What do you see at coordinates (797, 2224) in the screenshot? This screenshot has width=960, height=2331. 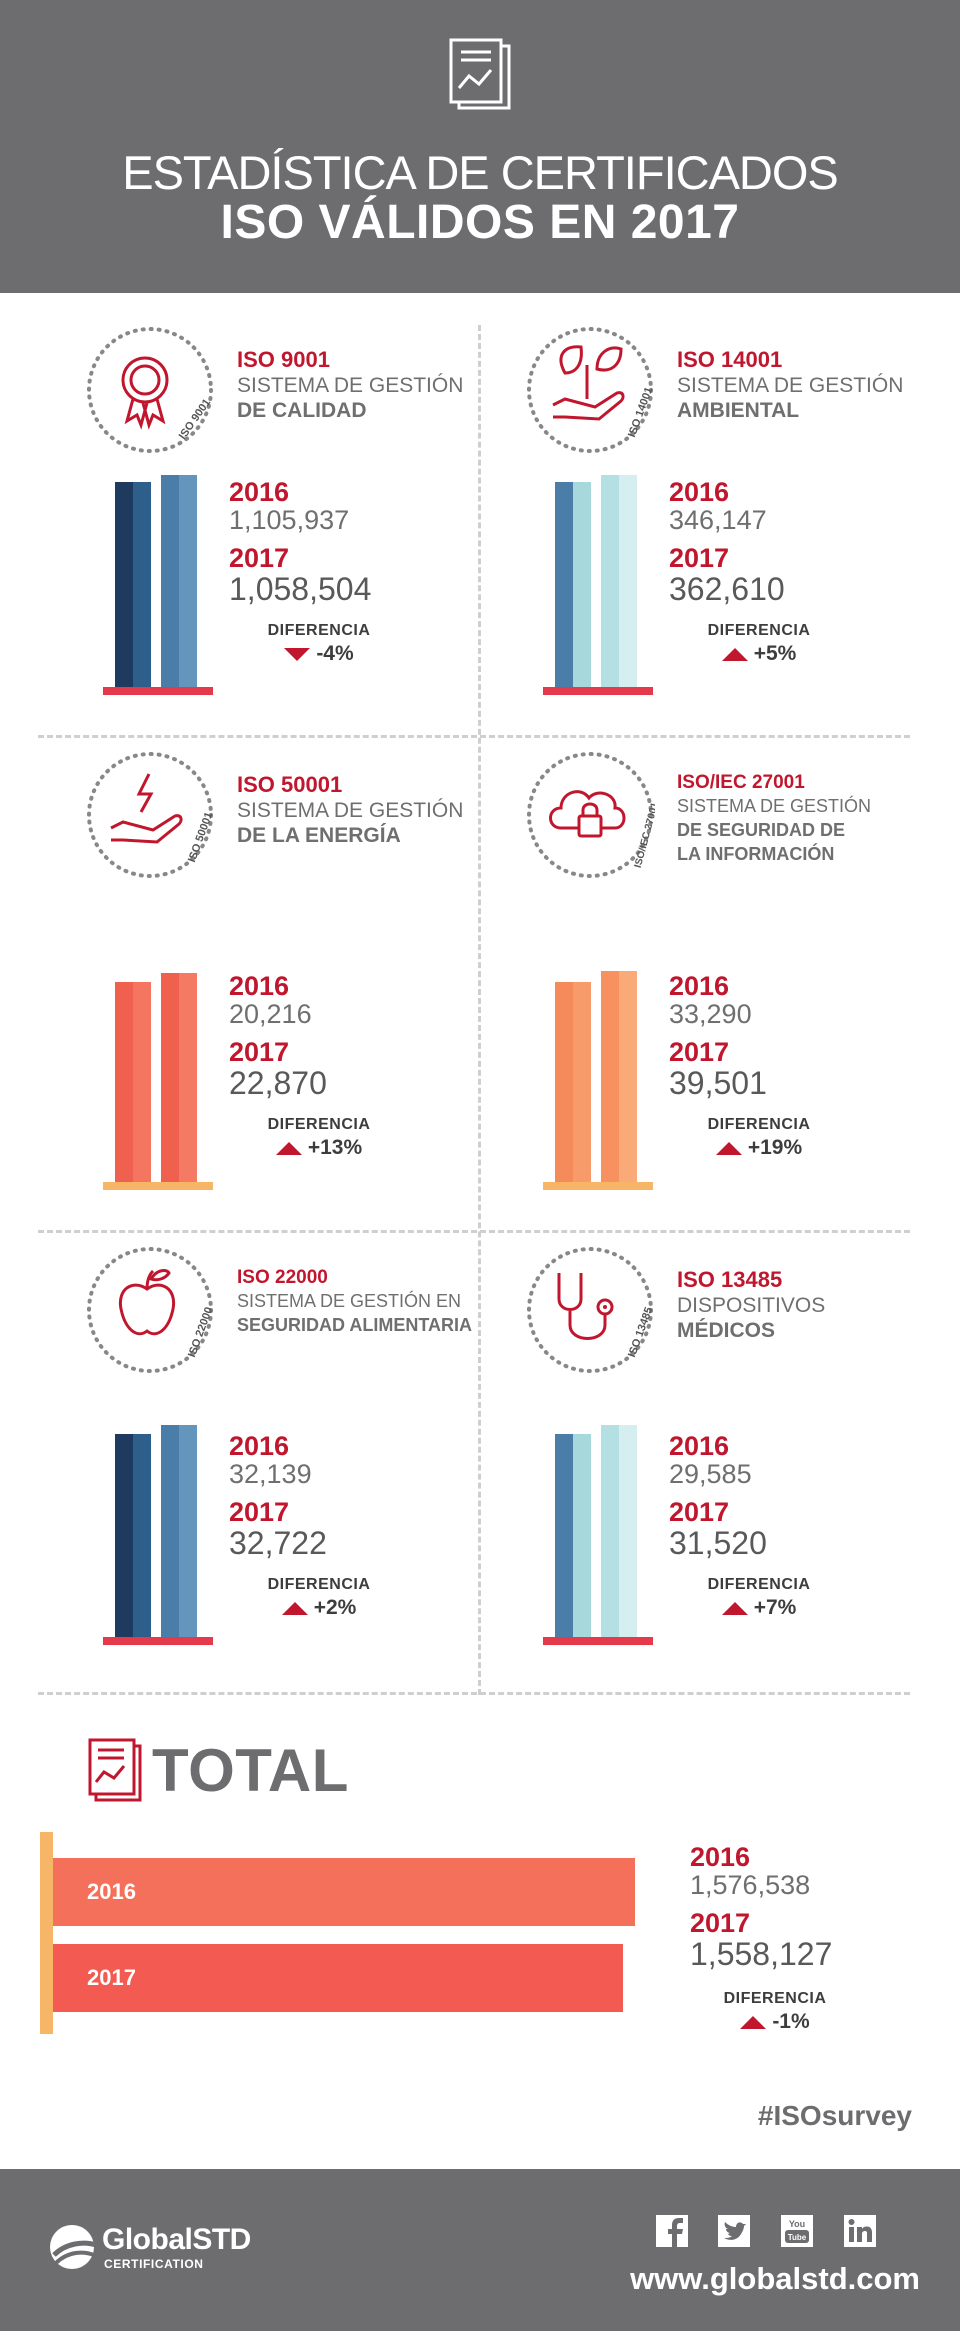 I see `svg-text: You` at bounding box center [797, 2224].